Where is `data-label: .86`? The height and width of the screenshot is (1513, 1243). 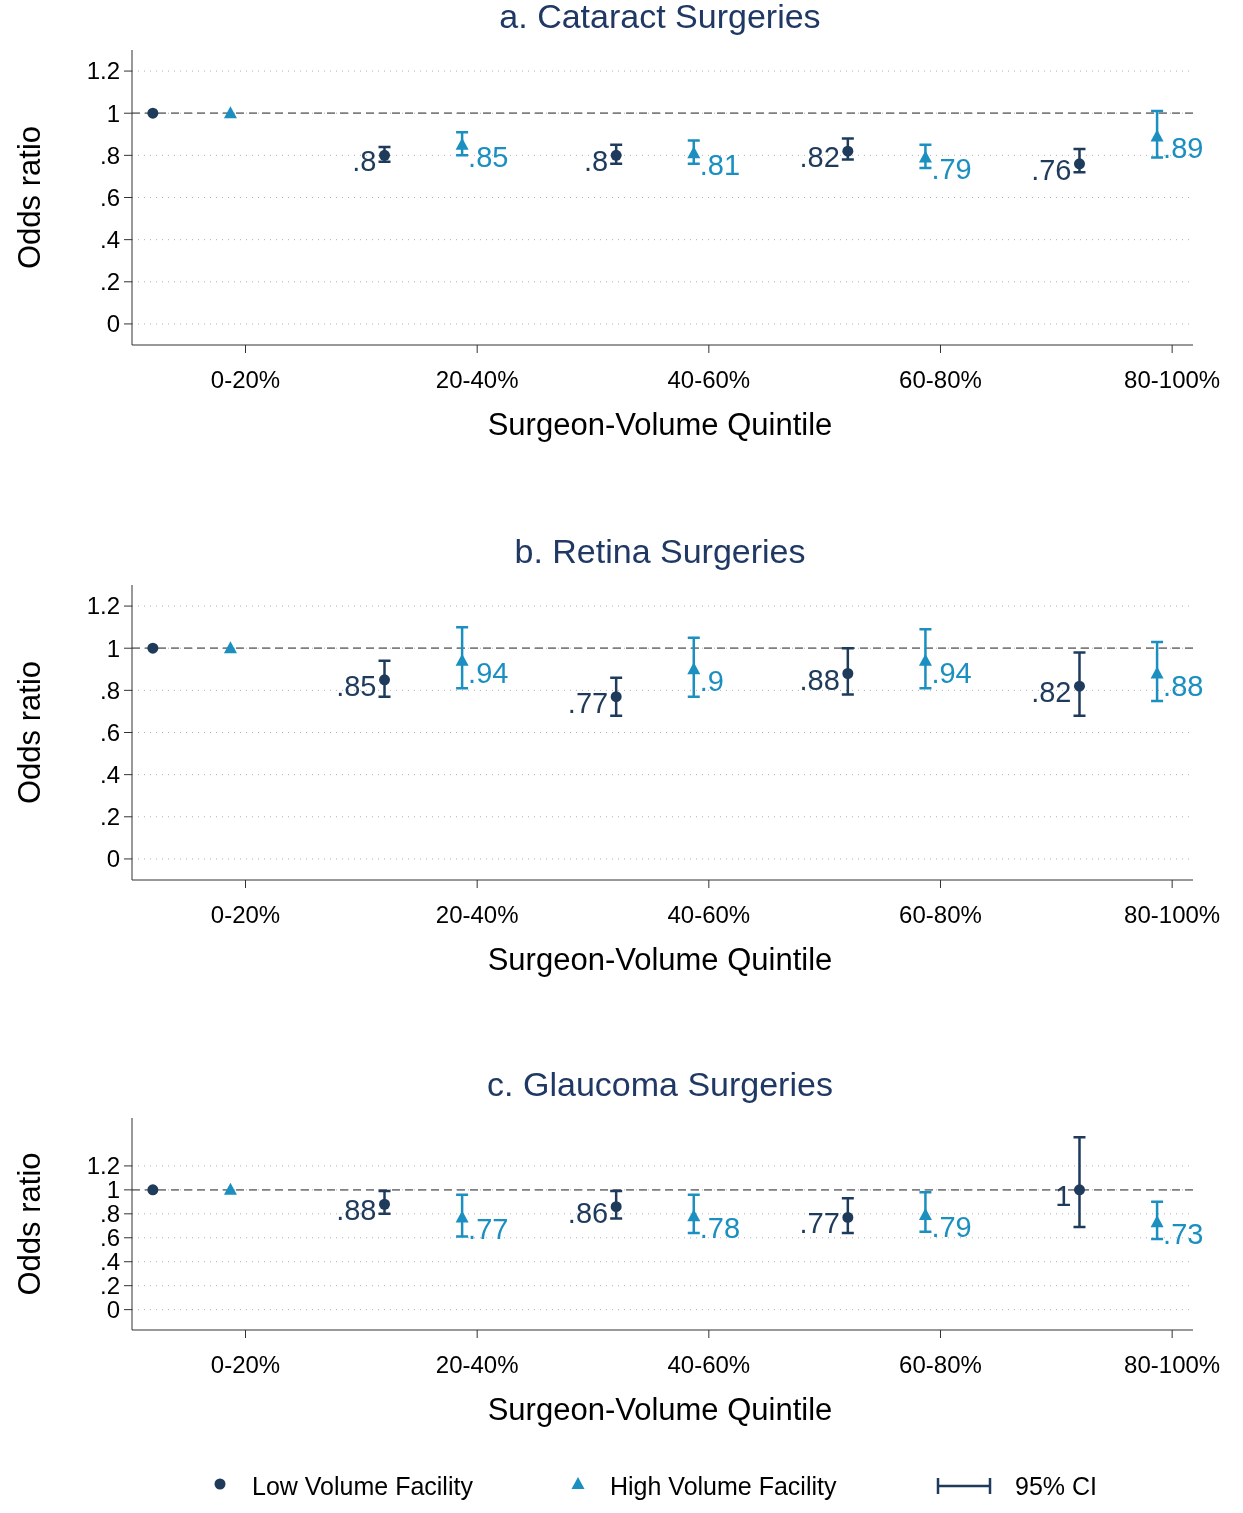 data-label: .86 is located at coordinates (588, 1212).